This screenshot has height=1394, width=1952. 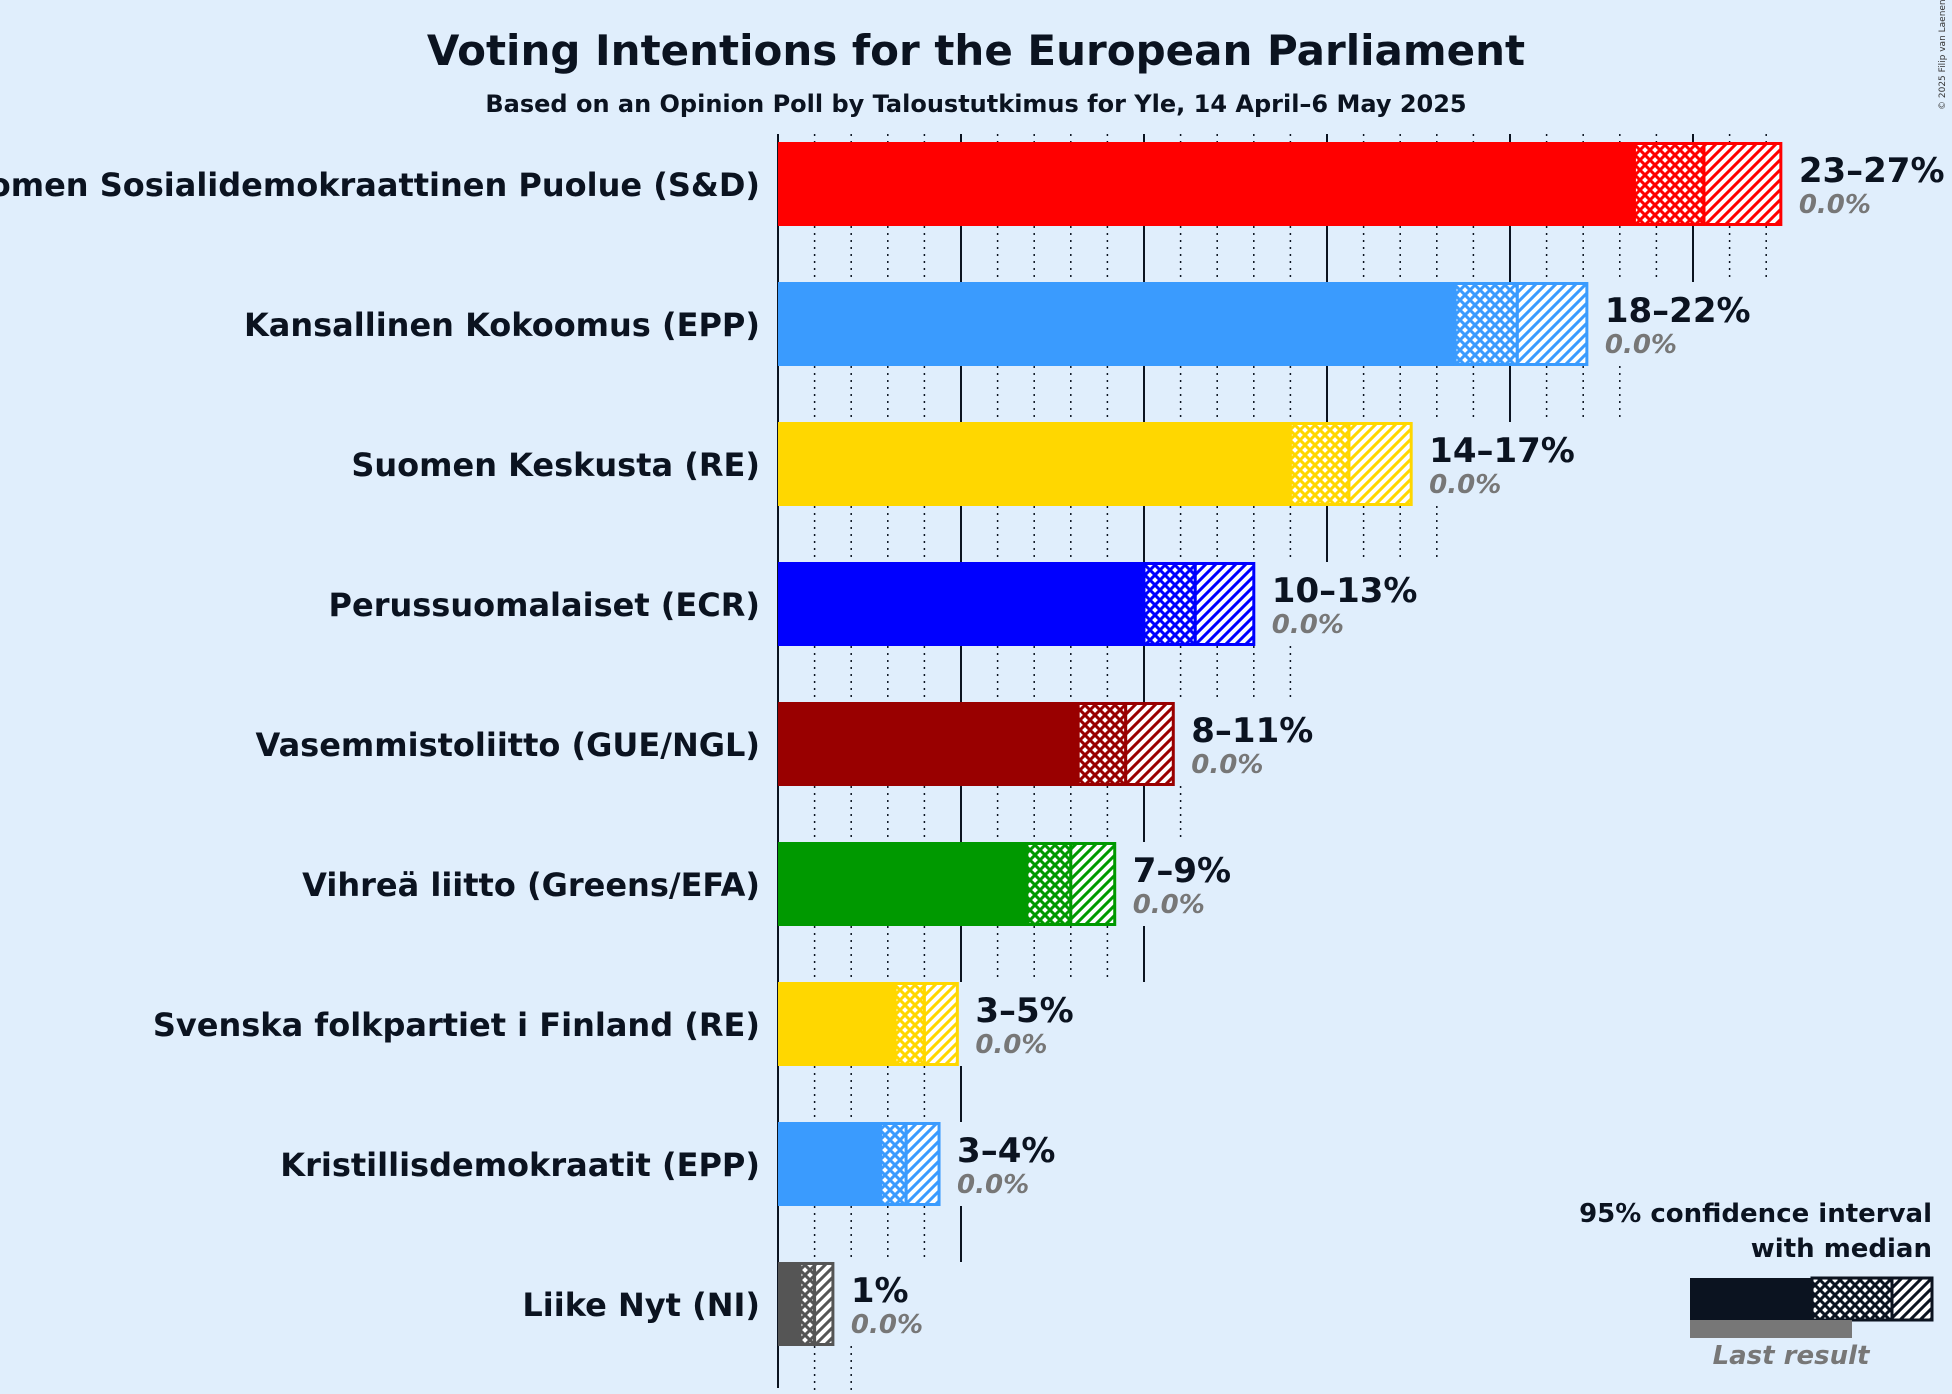 I want to click on range-label: 10–13%, so click(x=1345, y=591).